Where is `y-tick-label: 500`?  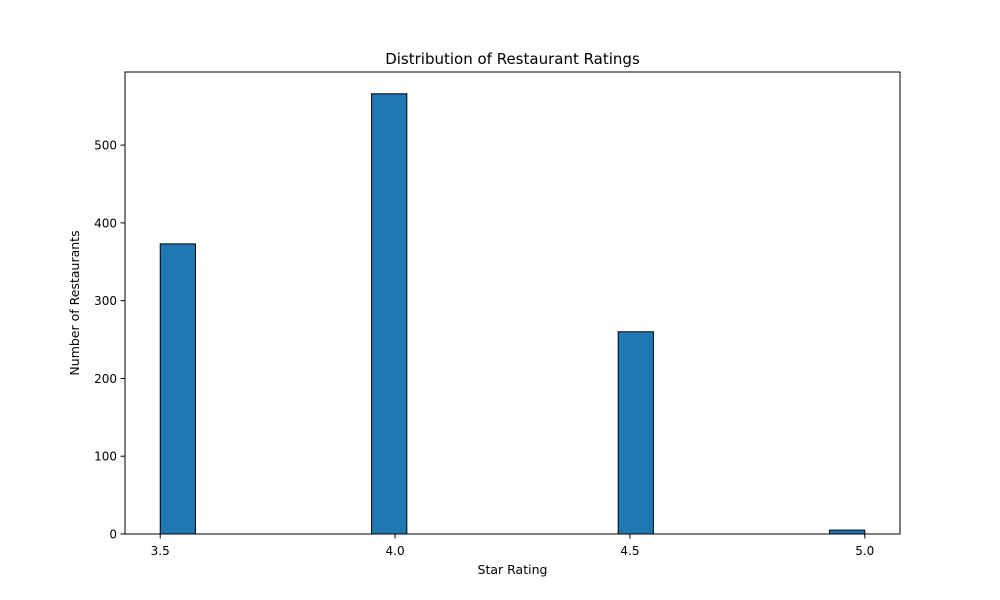 y-tick-label: 500 is located at coordinates (105, 146).